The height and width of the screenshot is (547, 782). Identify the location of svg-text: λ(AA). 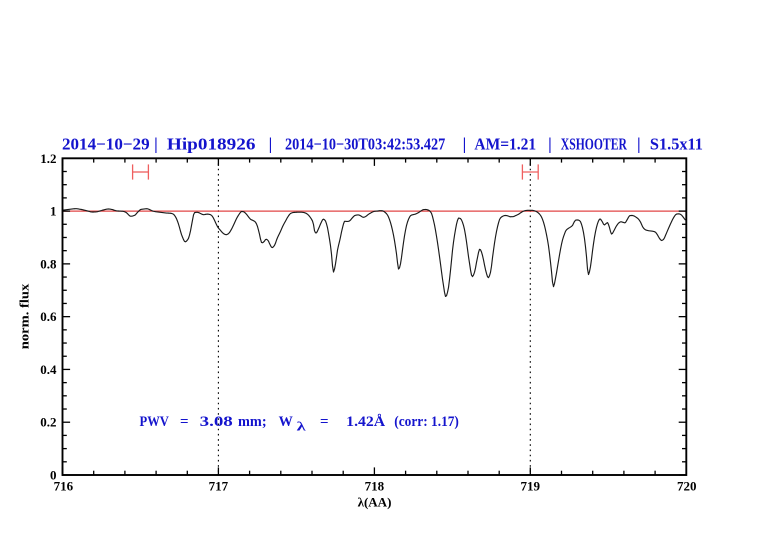
(375, 502).